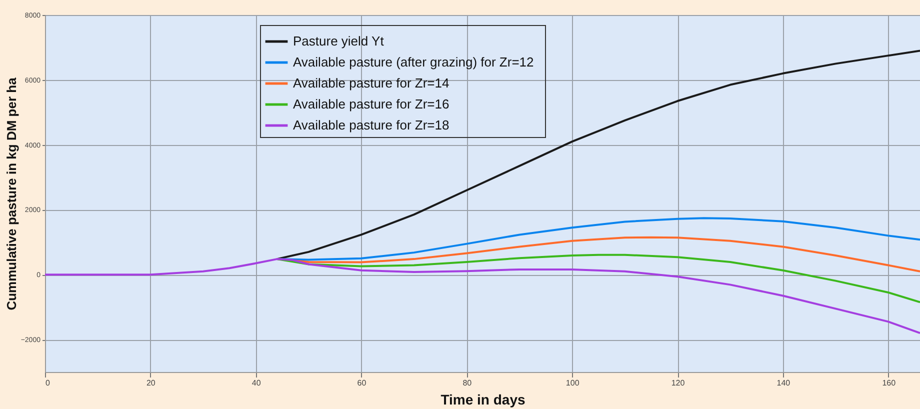 This screenshot has width=920, height=409. Describe the element at coordinates (413, 62) in the screenshot. I see `legend-label: Available pasture (after grazing) for Zr=12` at that location.